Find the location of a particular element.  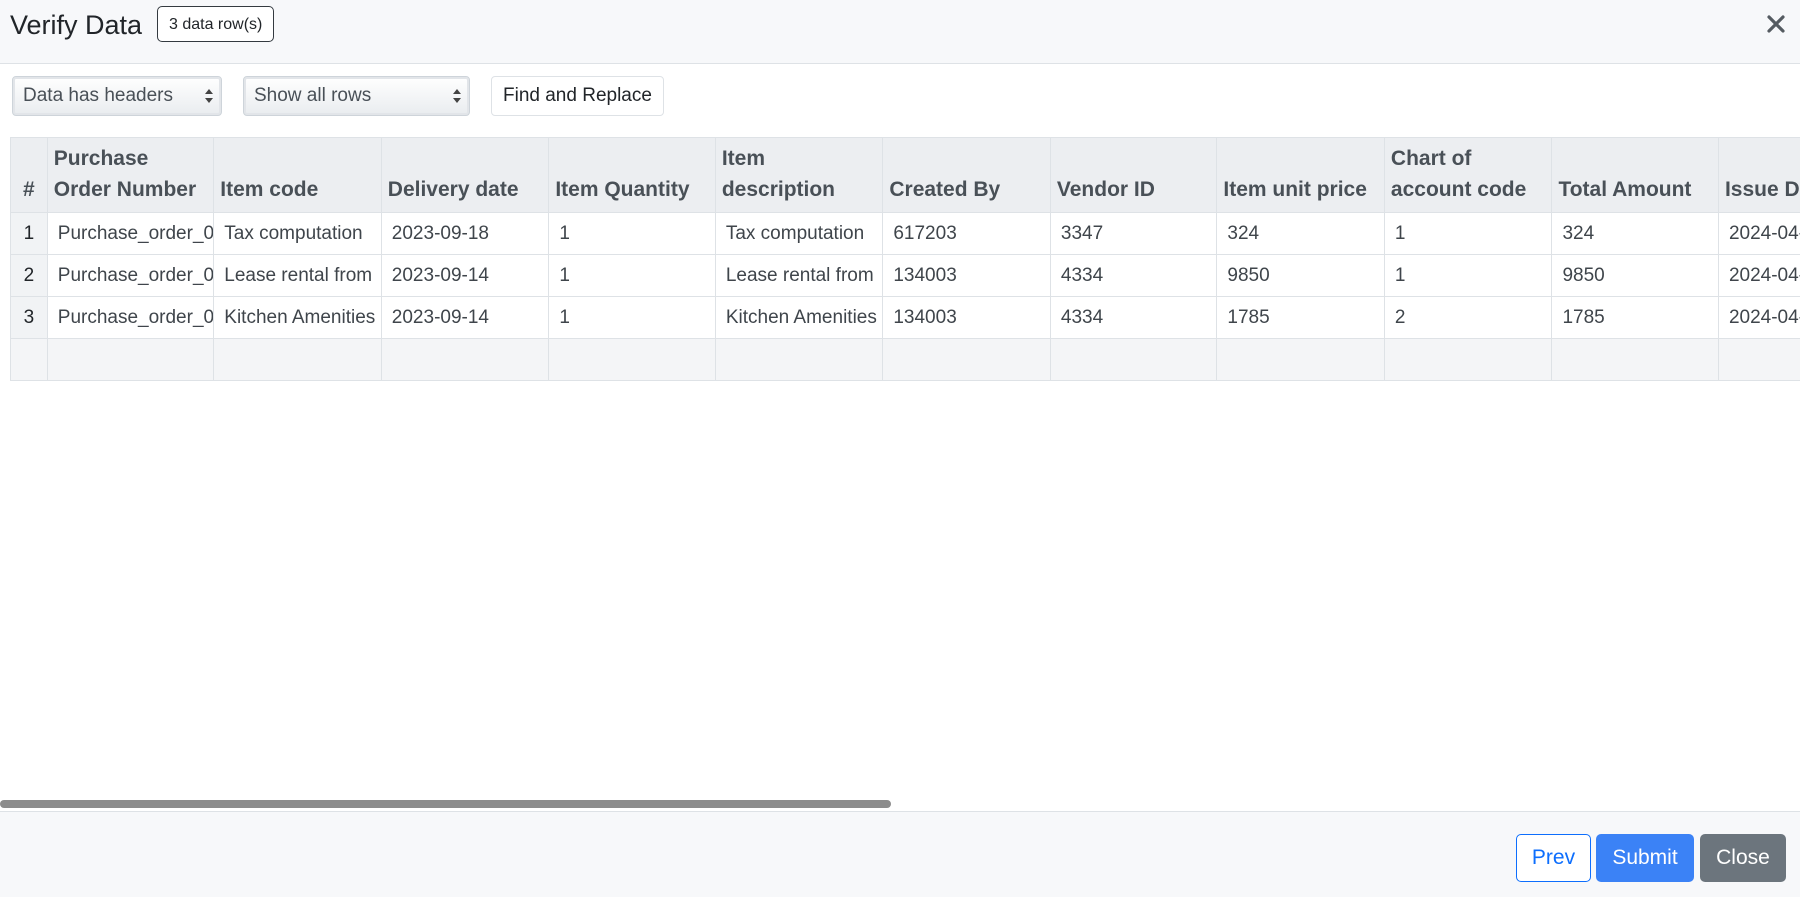

modal-title: Verify Data is located at coordinates (76, 25).